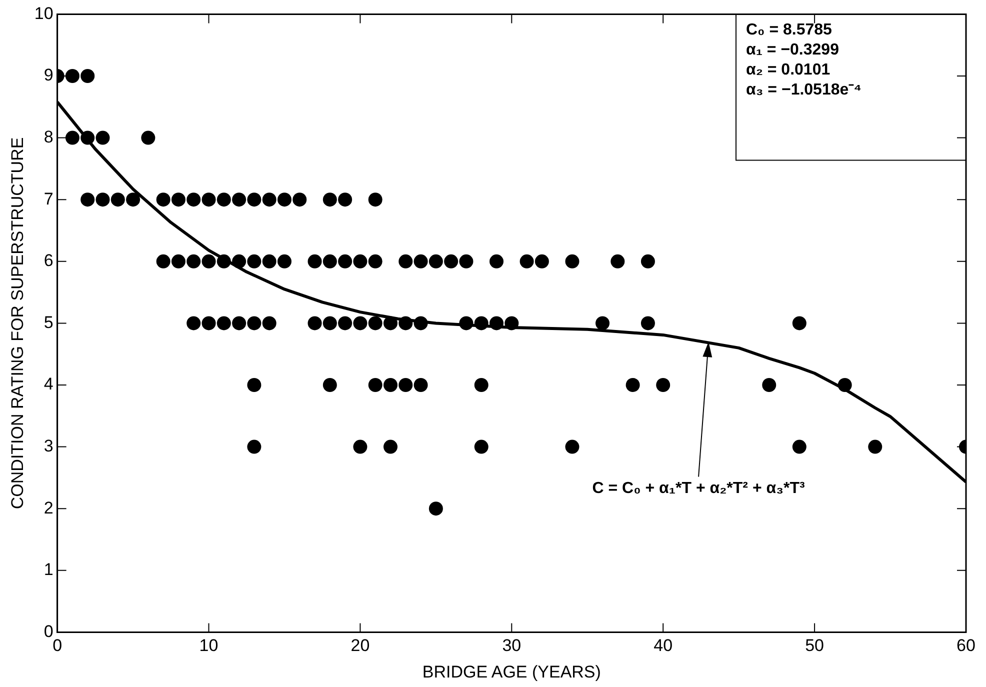 This screenshot has height=687, width=986. I want to click on annotation: α₂ = 0.0101, so click(788, 70).